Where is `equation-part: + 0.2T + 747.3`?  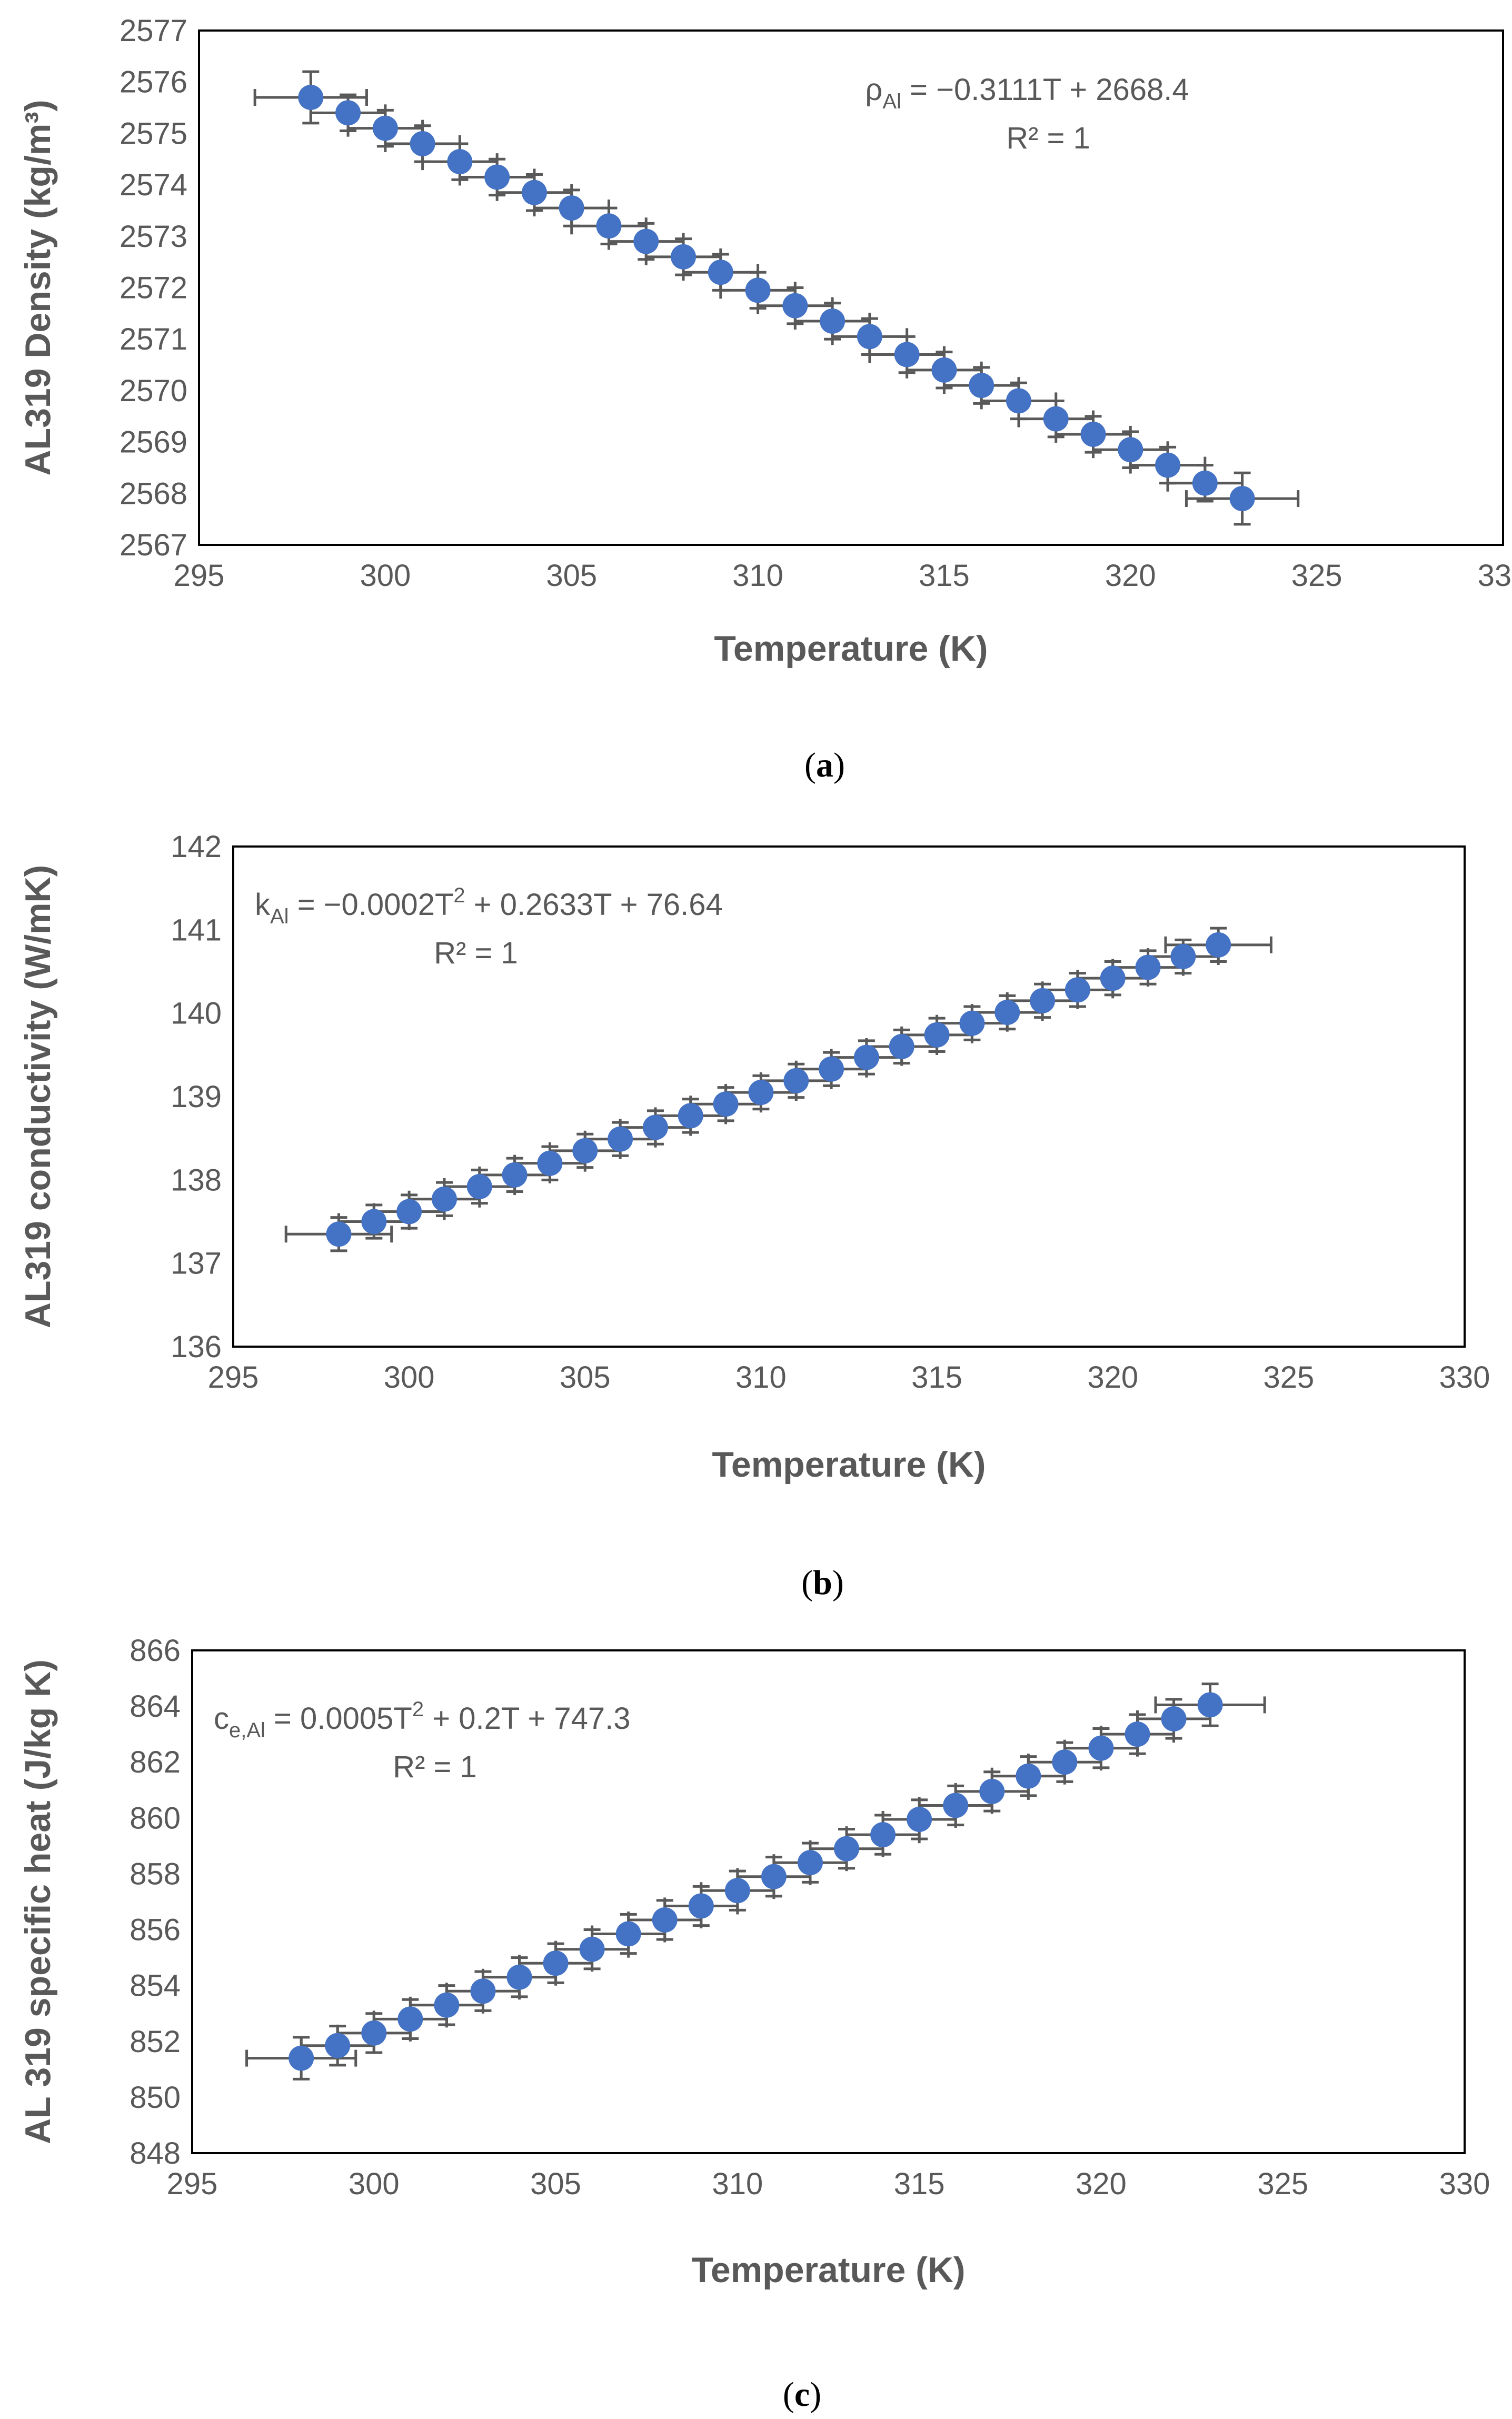 equation-part: + 0.2T + 747.3 is located at coordinates (527, 1718).